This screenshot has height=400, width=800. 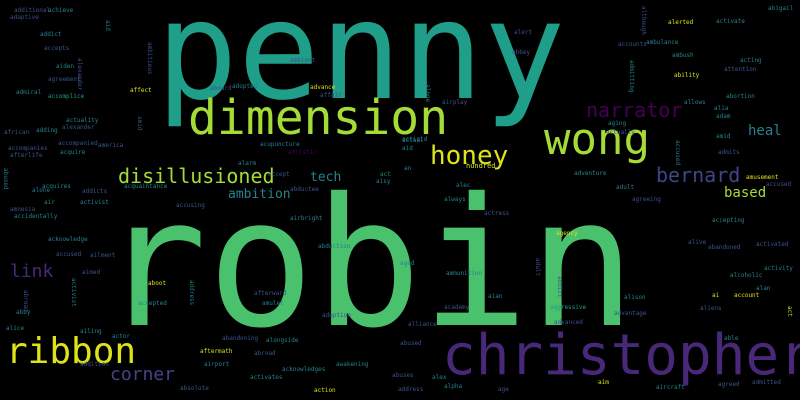 I want to click on word-ribbon: ribbon, so click(x=71, y=351).